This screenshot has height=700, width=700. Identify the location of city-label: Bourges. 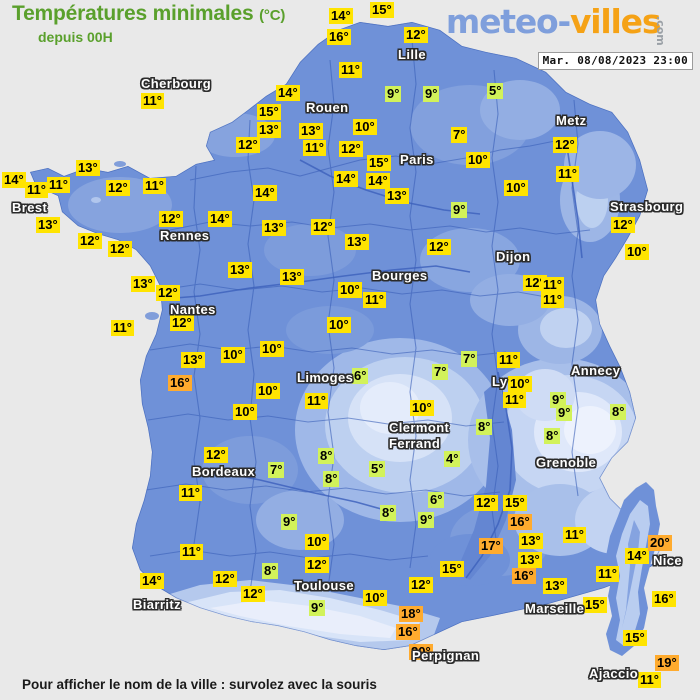
(400, 275).